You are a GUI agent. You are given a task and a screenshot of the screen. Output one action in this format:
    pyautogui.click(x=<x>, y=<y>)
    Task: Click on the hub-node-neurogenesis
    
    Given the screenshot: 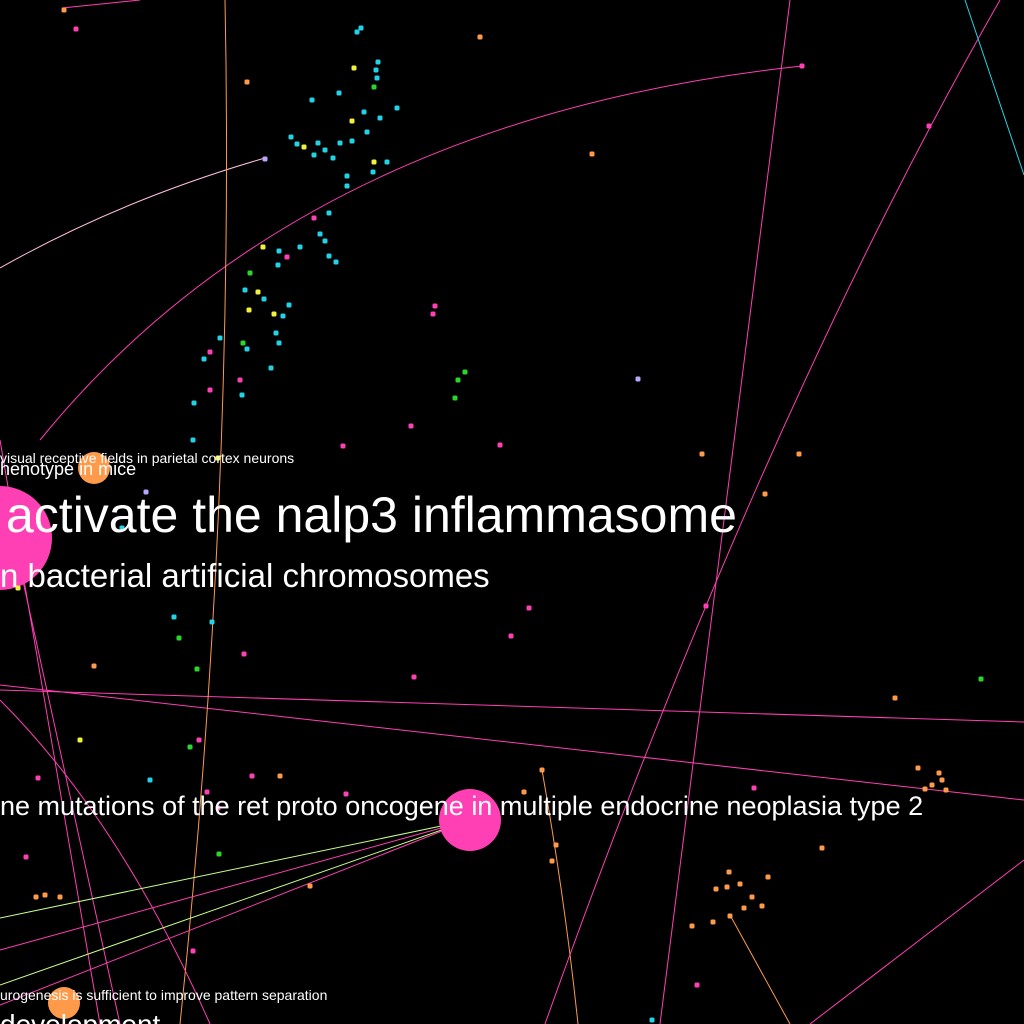 What is the action you would take?
    pyautogui.click(x=64, y=1003)
    